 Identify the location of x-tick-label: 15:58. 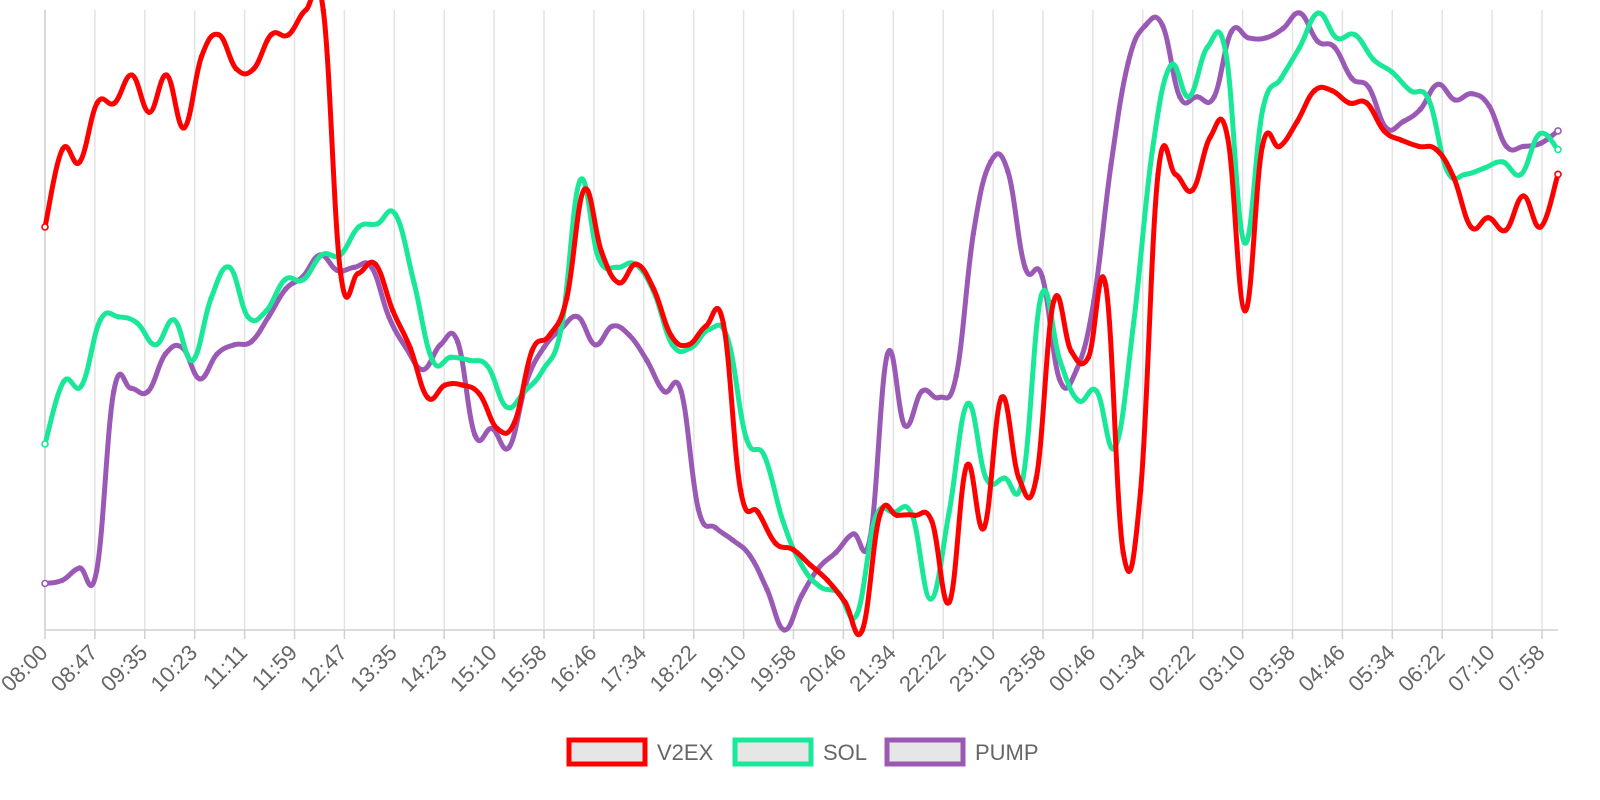
(523, 668).